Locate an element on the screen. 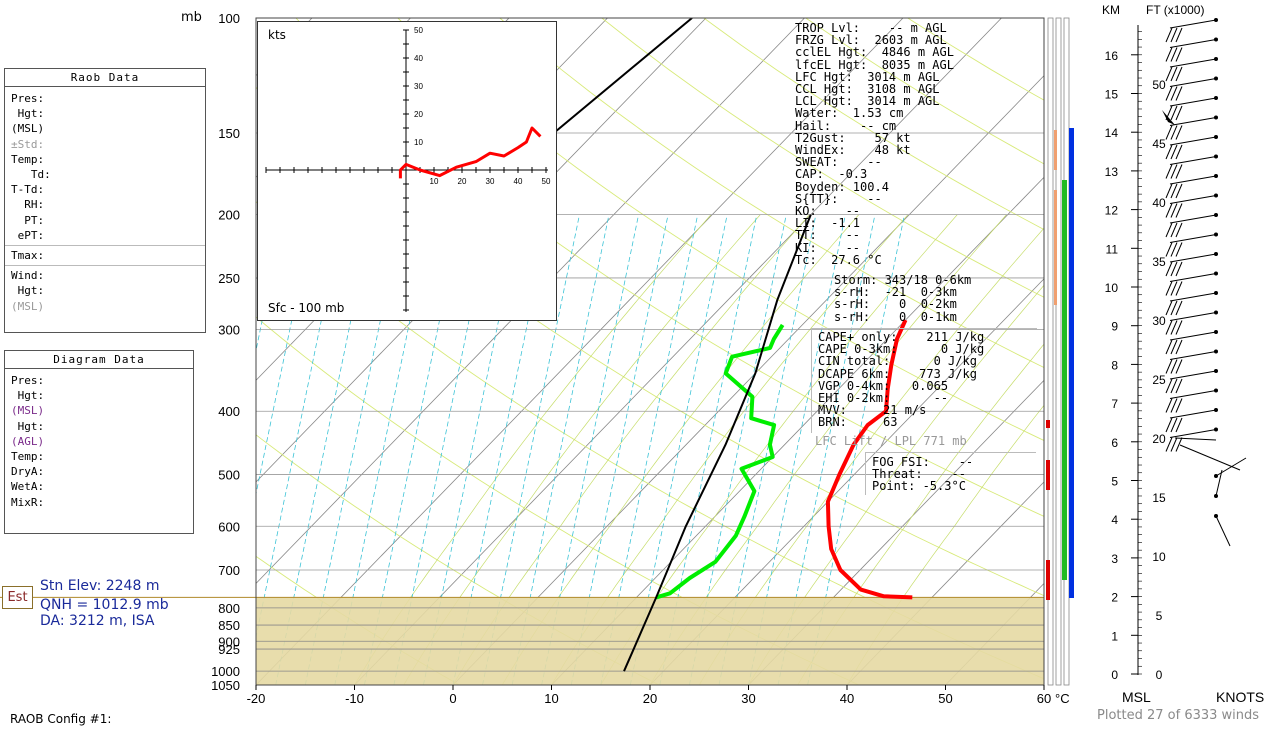 The height and width of the screenshot is (730, 1280). panel-row: MixR: is located at coordinates (28, 502).